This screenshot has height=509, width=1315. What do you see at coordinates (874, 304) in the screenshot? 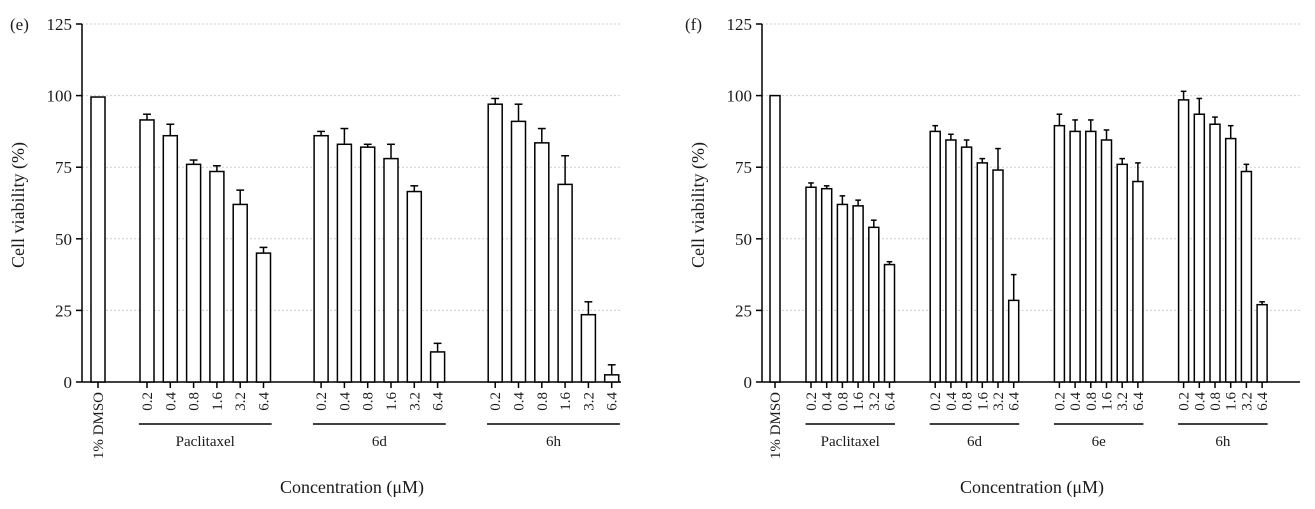
I see `bar-paclitaxel-3.2` at bounding box center [874, 304].